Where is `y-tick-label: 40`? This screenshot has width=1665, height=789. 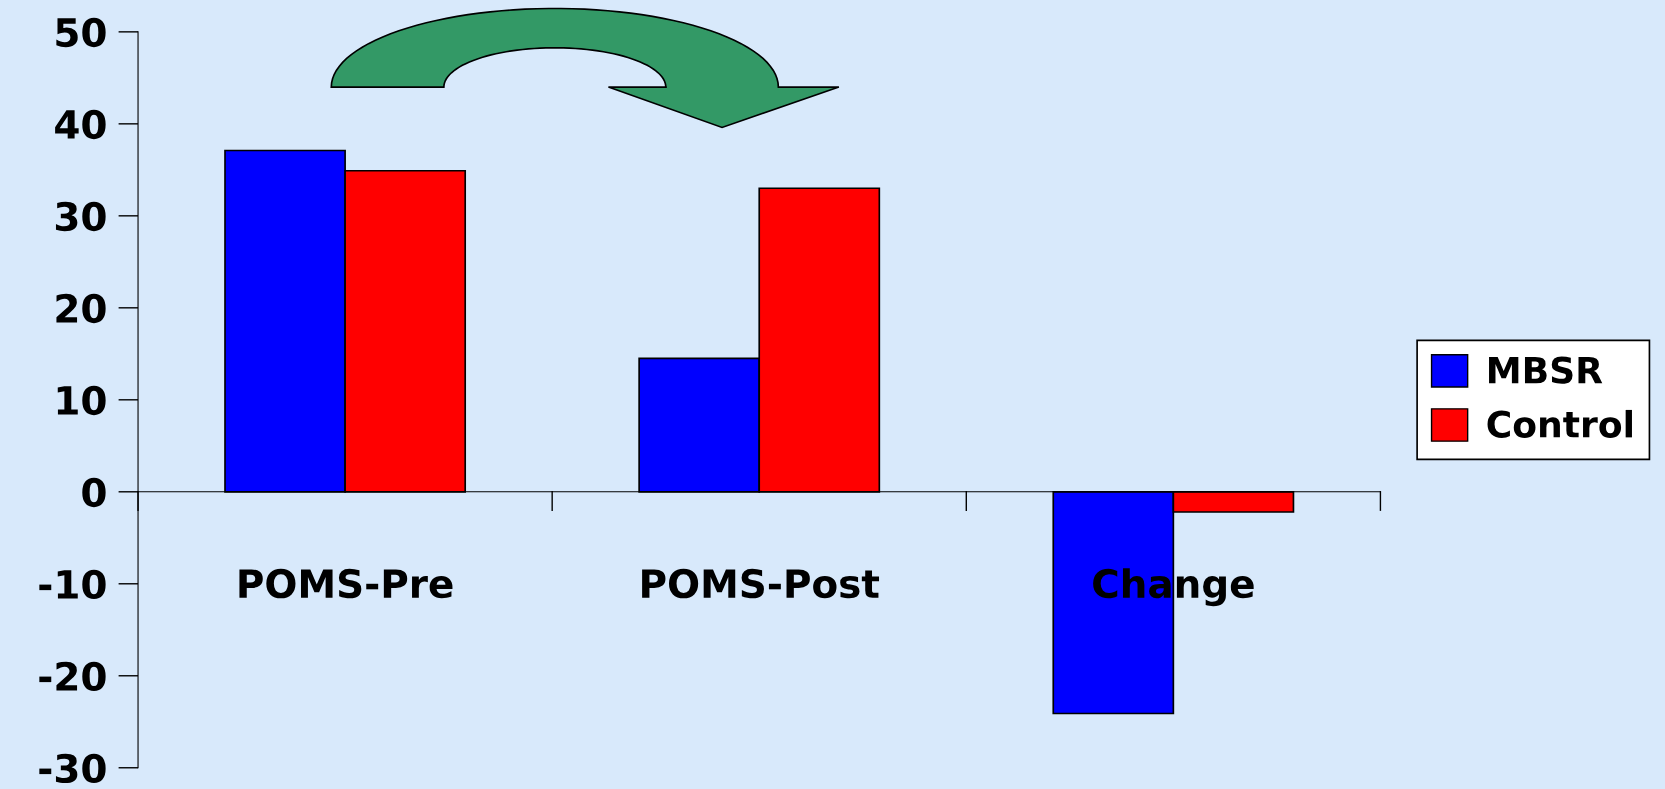 y-tick-label: 40 is located at coordinates (80, 124).